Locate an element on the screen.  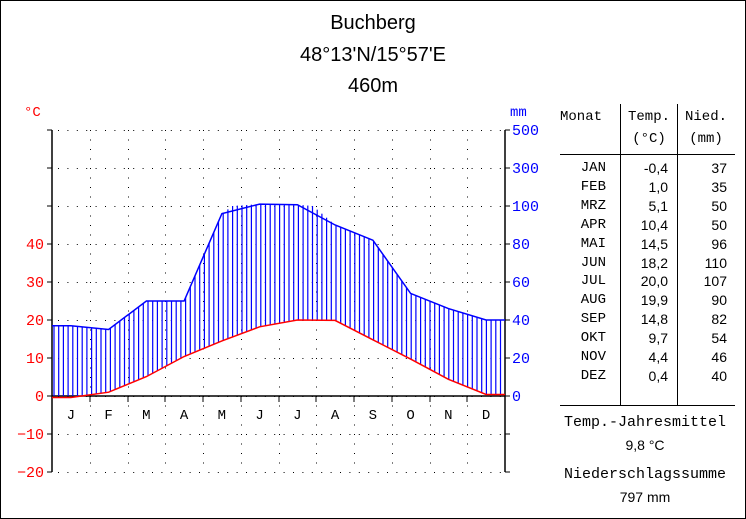
precip-cell: 107 is located at coordinates (715, 281).